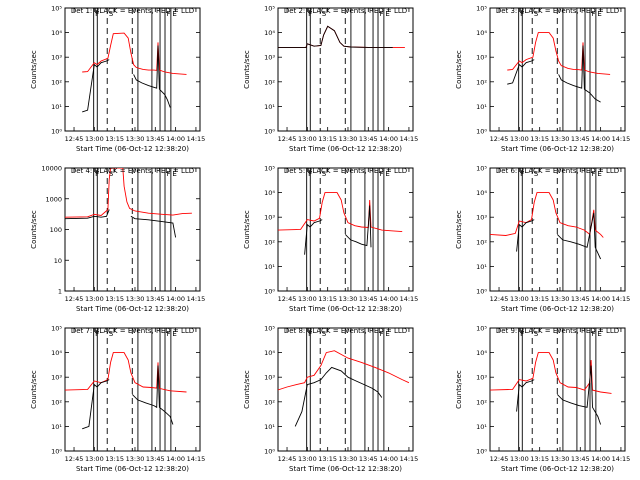  I want to click on panel-title: Det 6: BLACK = Events, RED = LLD, so click(557, 171).